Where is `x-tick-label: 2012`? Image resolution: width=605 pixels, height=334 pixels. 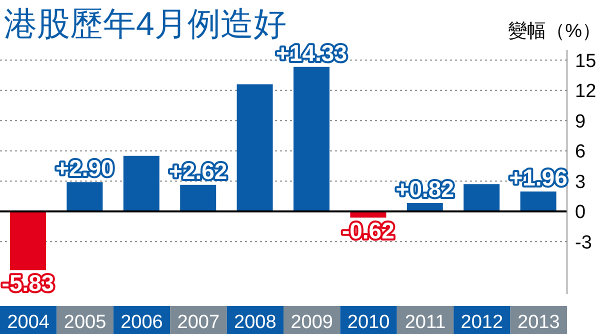 x-tick-label: 2012 is located at coordinates (482, 322).